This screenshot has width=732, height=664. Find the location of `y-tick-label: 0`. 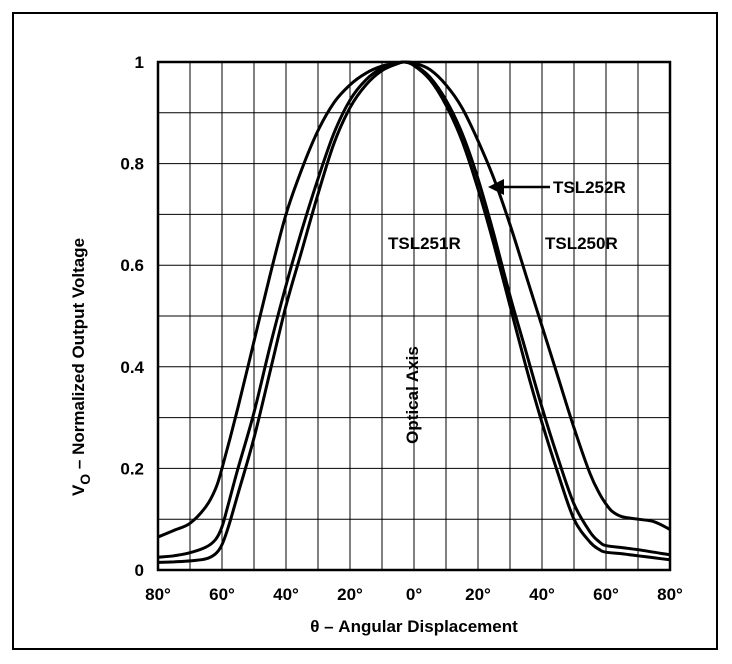

y-tick-label: 0 is located at coordinates (139, 570).